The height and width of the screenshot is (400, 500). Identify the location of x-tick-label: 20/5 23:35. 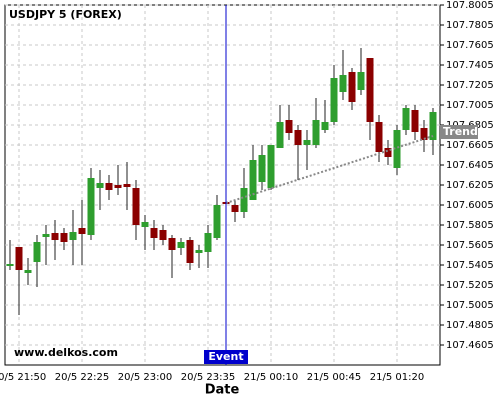
(208, 377).